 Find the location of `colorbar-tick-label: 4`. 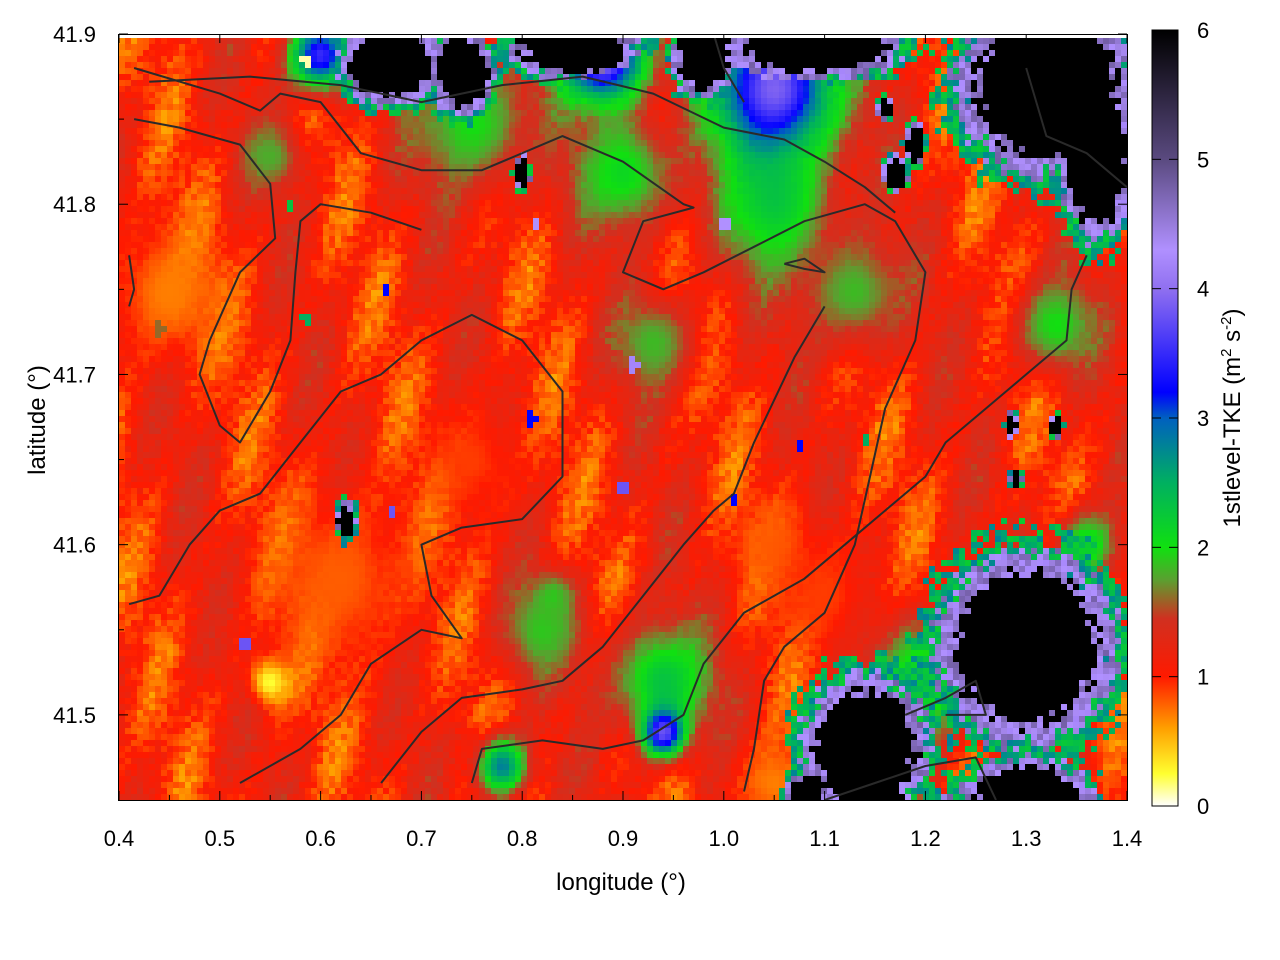

colorbar-tick-label: 4 is located at coordinates (1203, 289).